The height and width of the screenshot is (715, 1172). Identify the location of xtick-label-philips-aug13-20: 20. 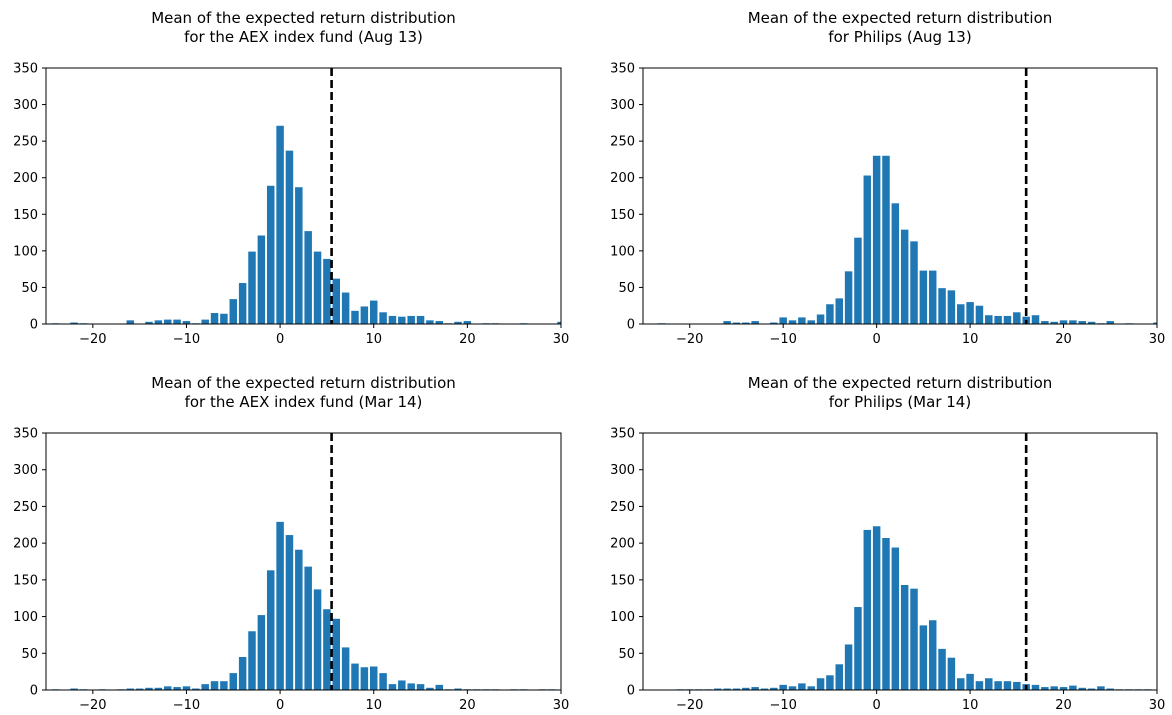
(1063, 339).